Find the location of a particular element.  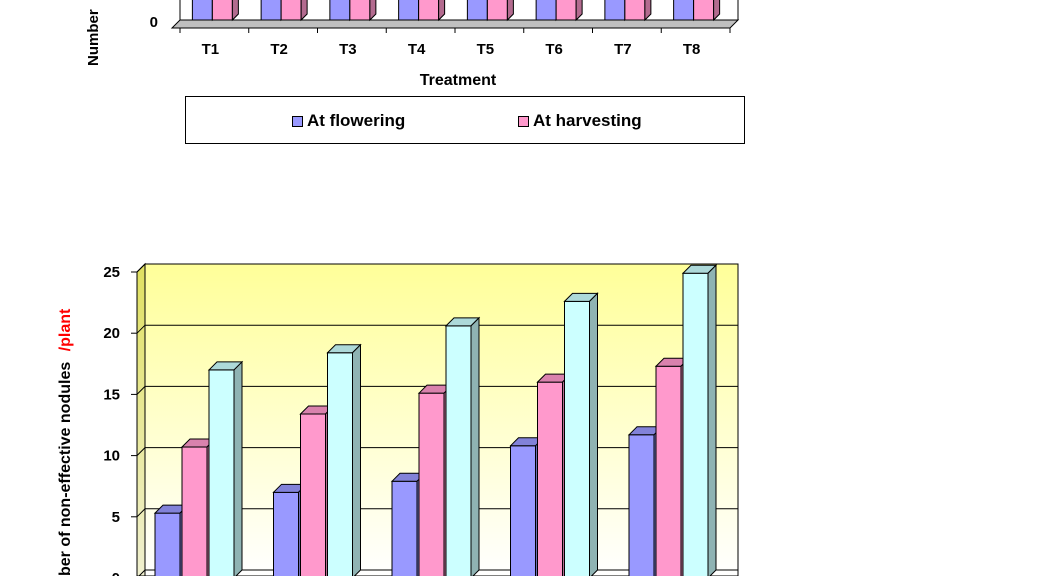

chart1-xtick-label: T4 is located at coordinates (417, 49).